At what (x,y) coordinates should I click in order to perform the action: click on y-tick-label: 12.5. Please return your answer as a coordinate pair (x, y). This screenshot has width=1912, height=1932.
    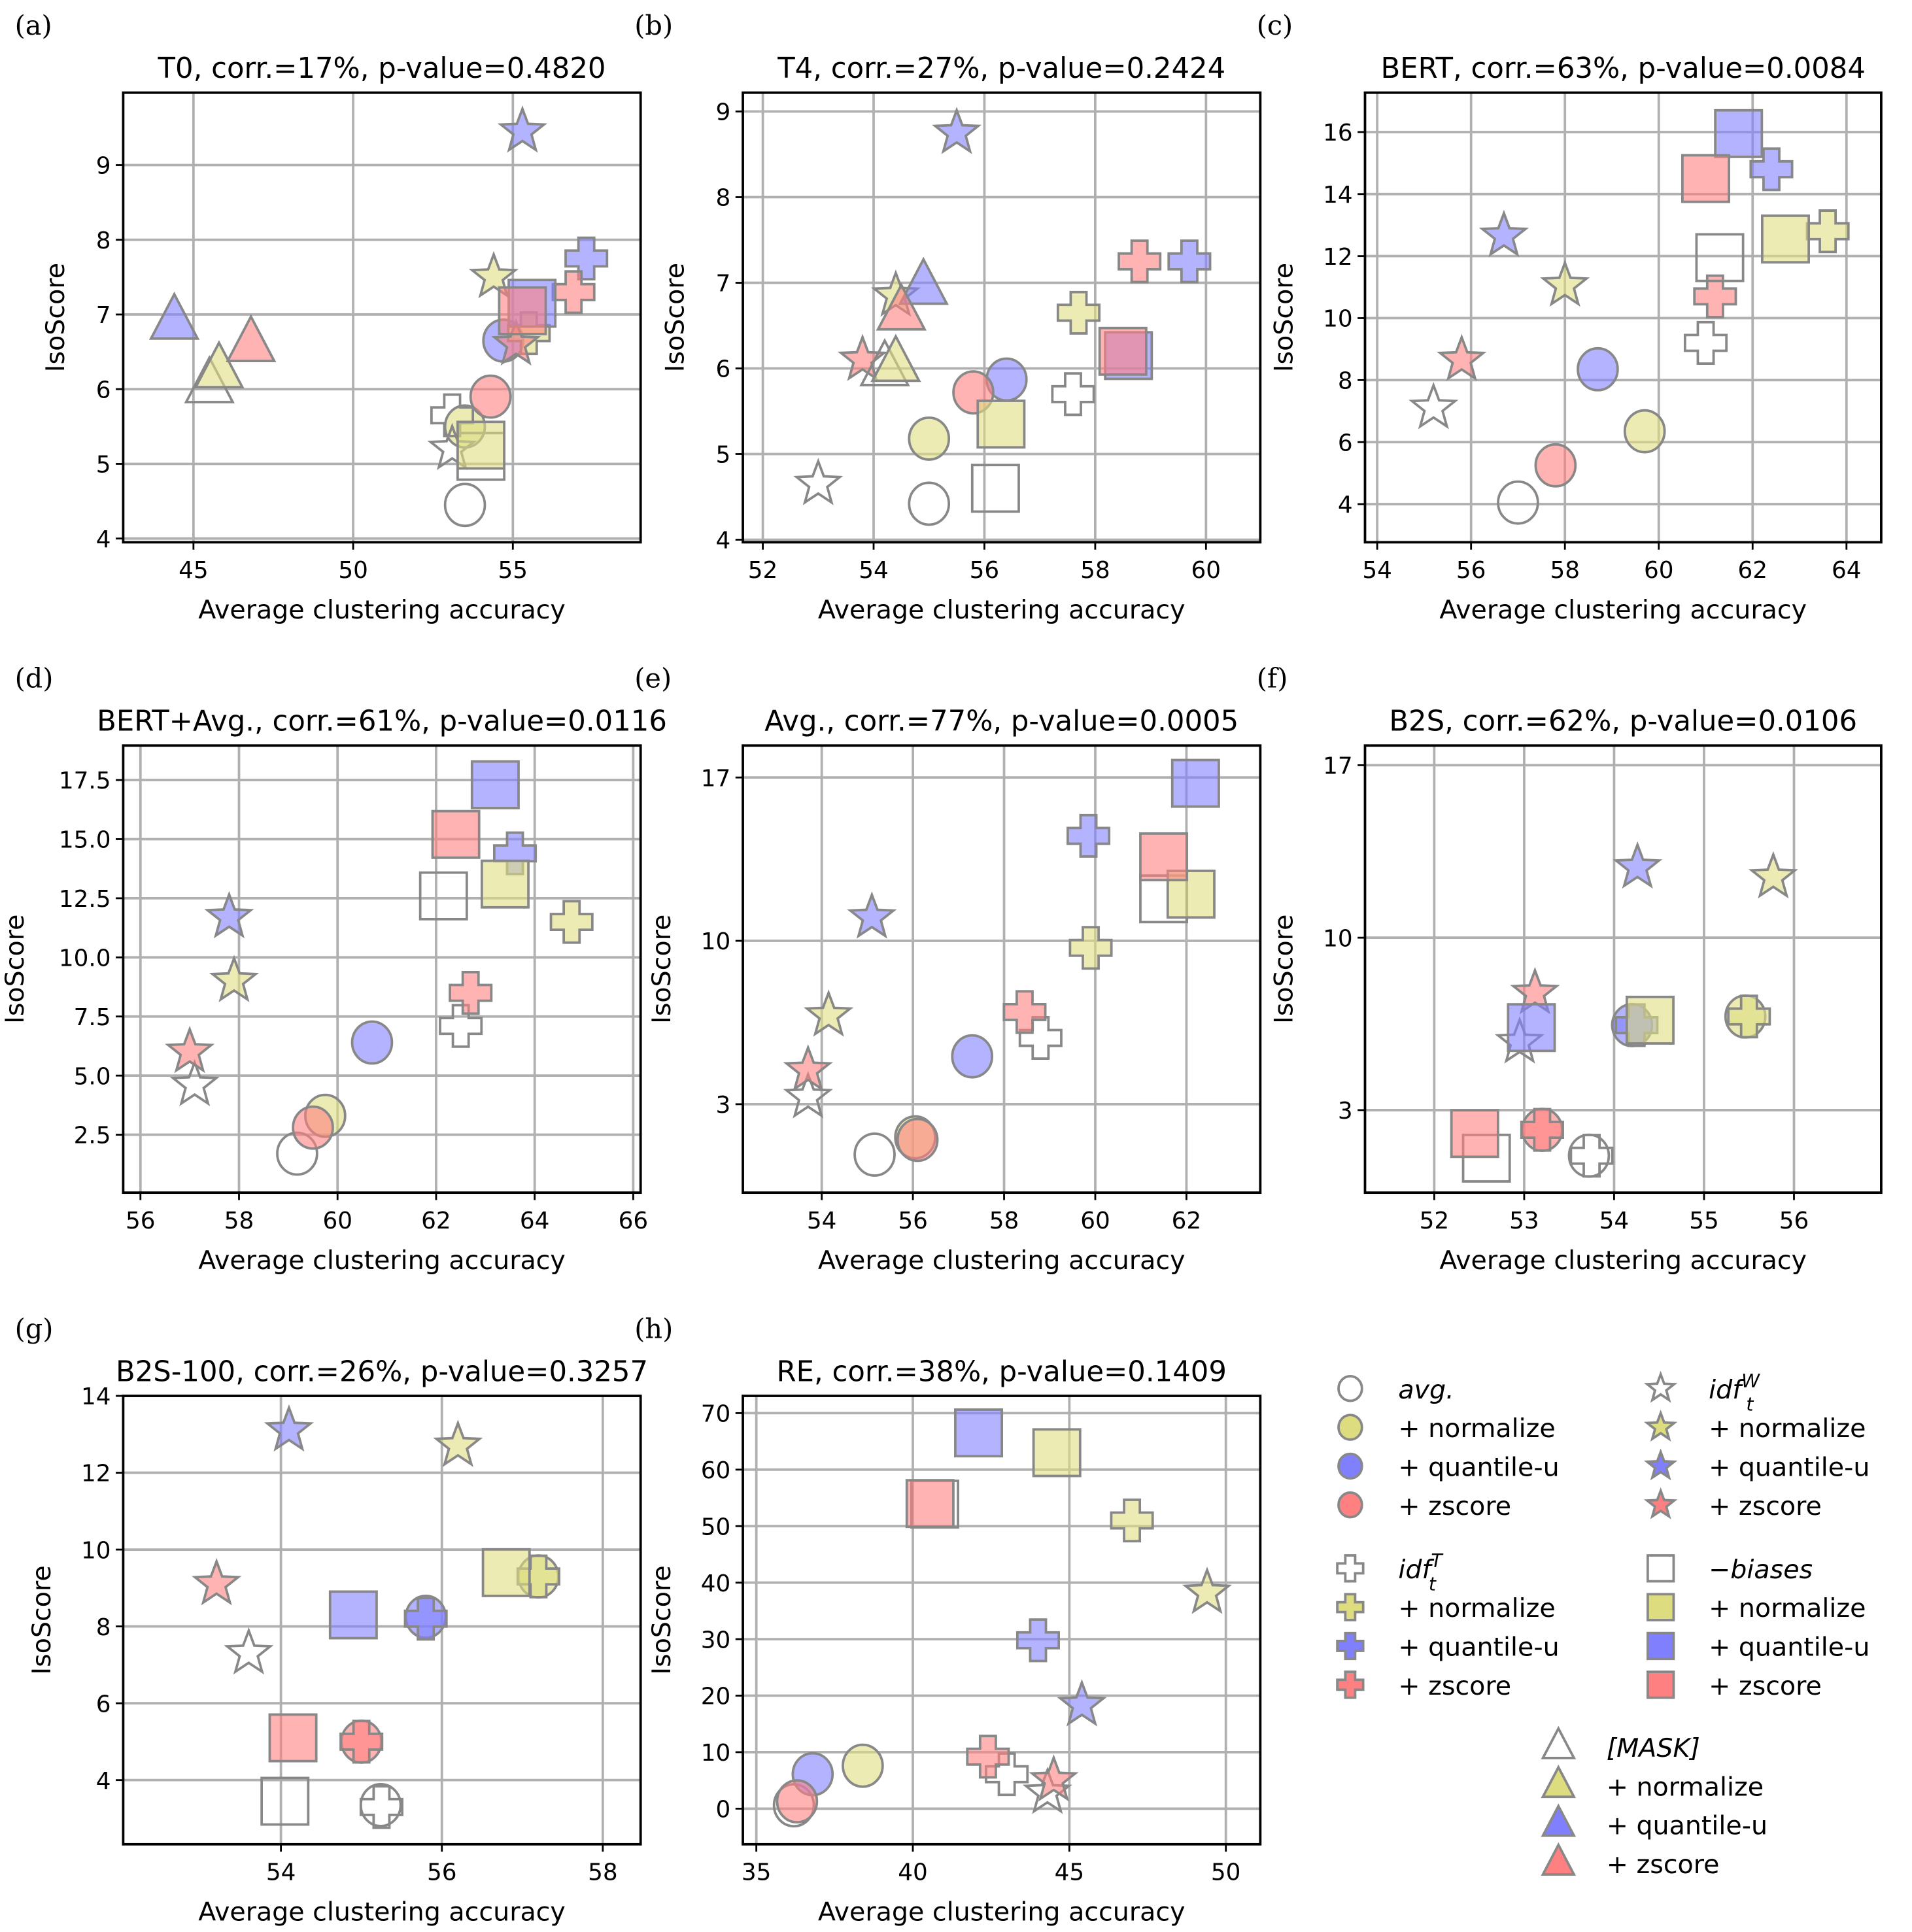
    Looking at the image, I should click on (85, 899).